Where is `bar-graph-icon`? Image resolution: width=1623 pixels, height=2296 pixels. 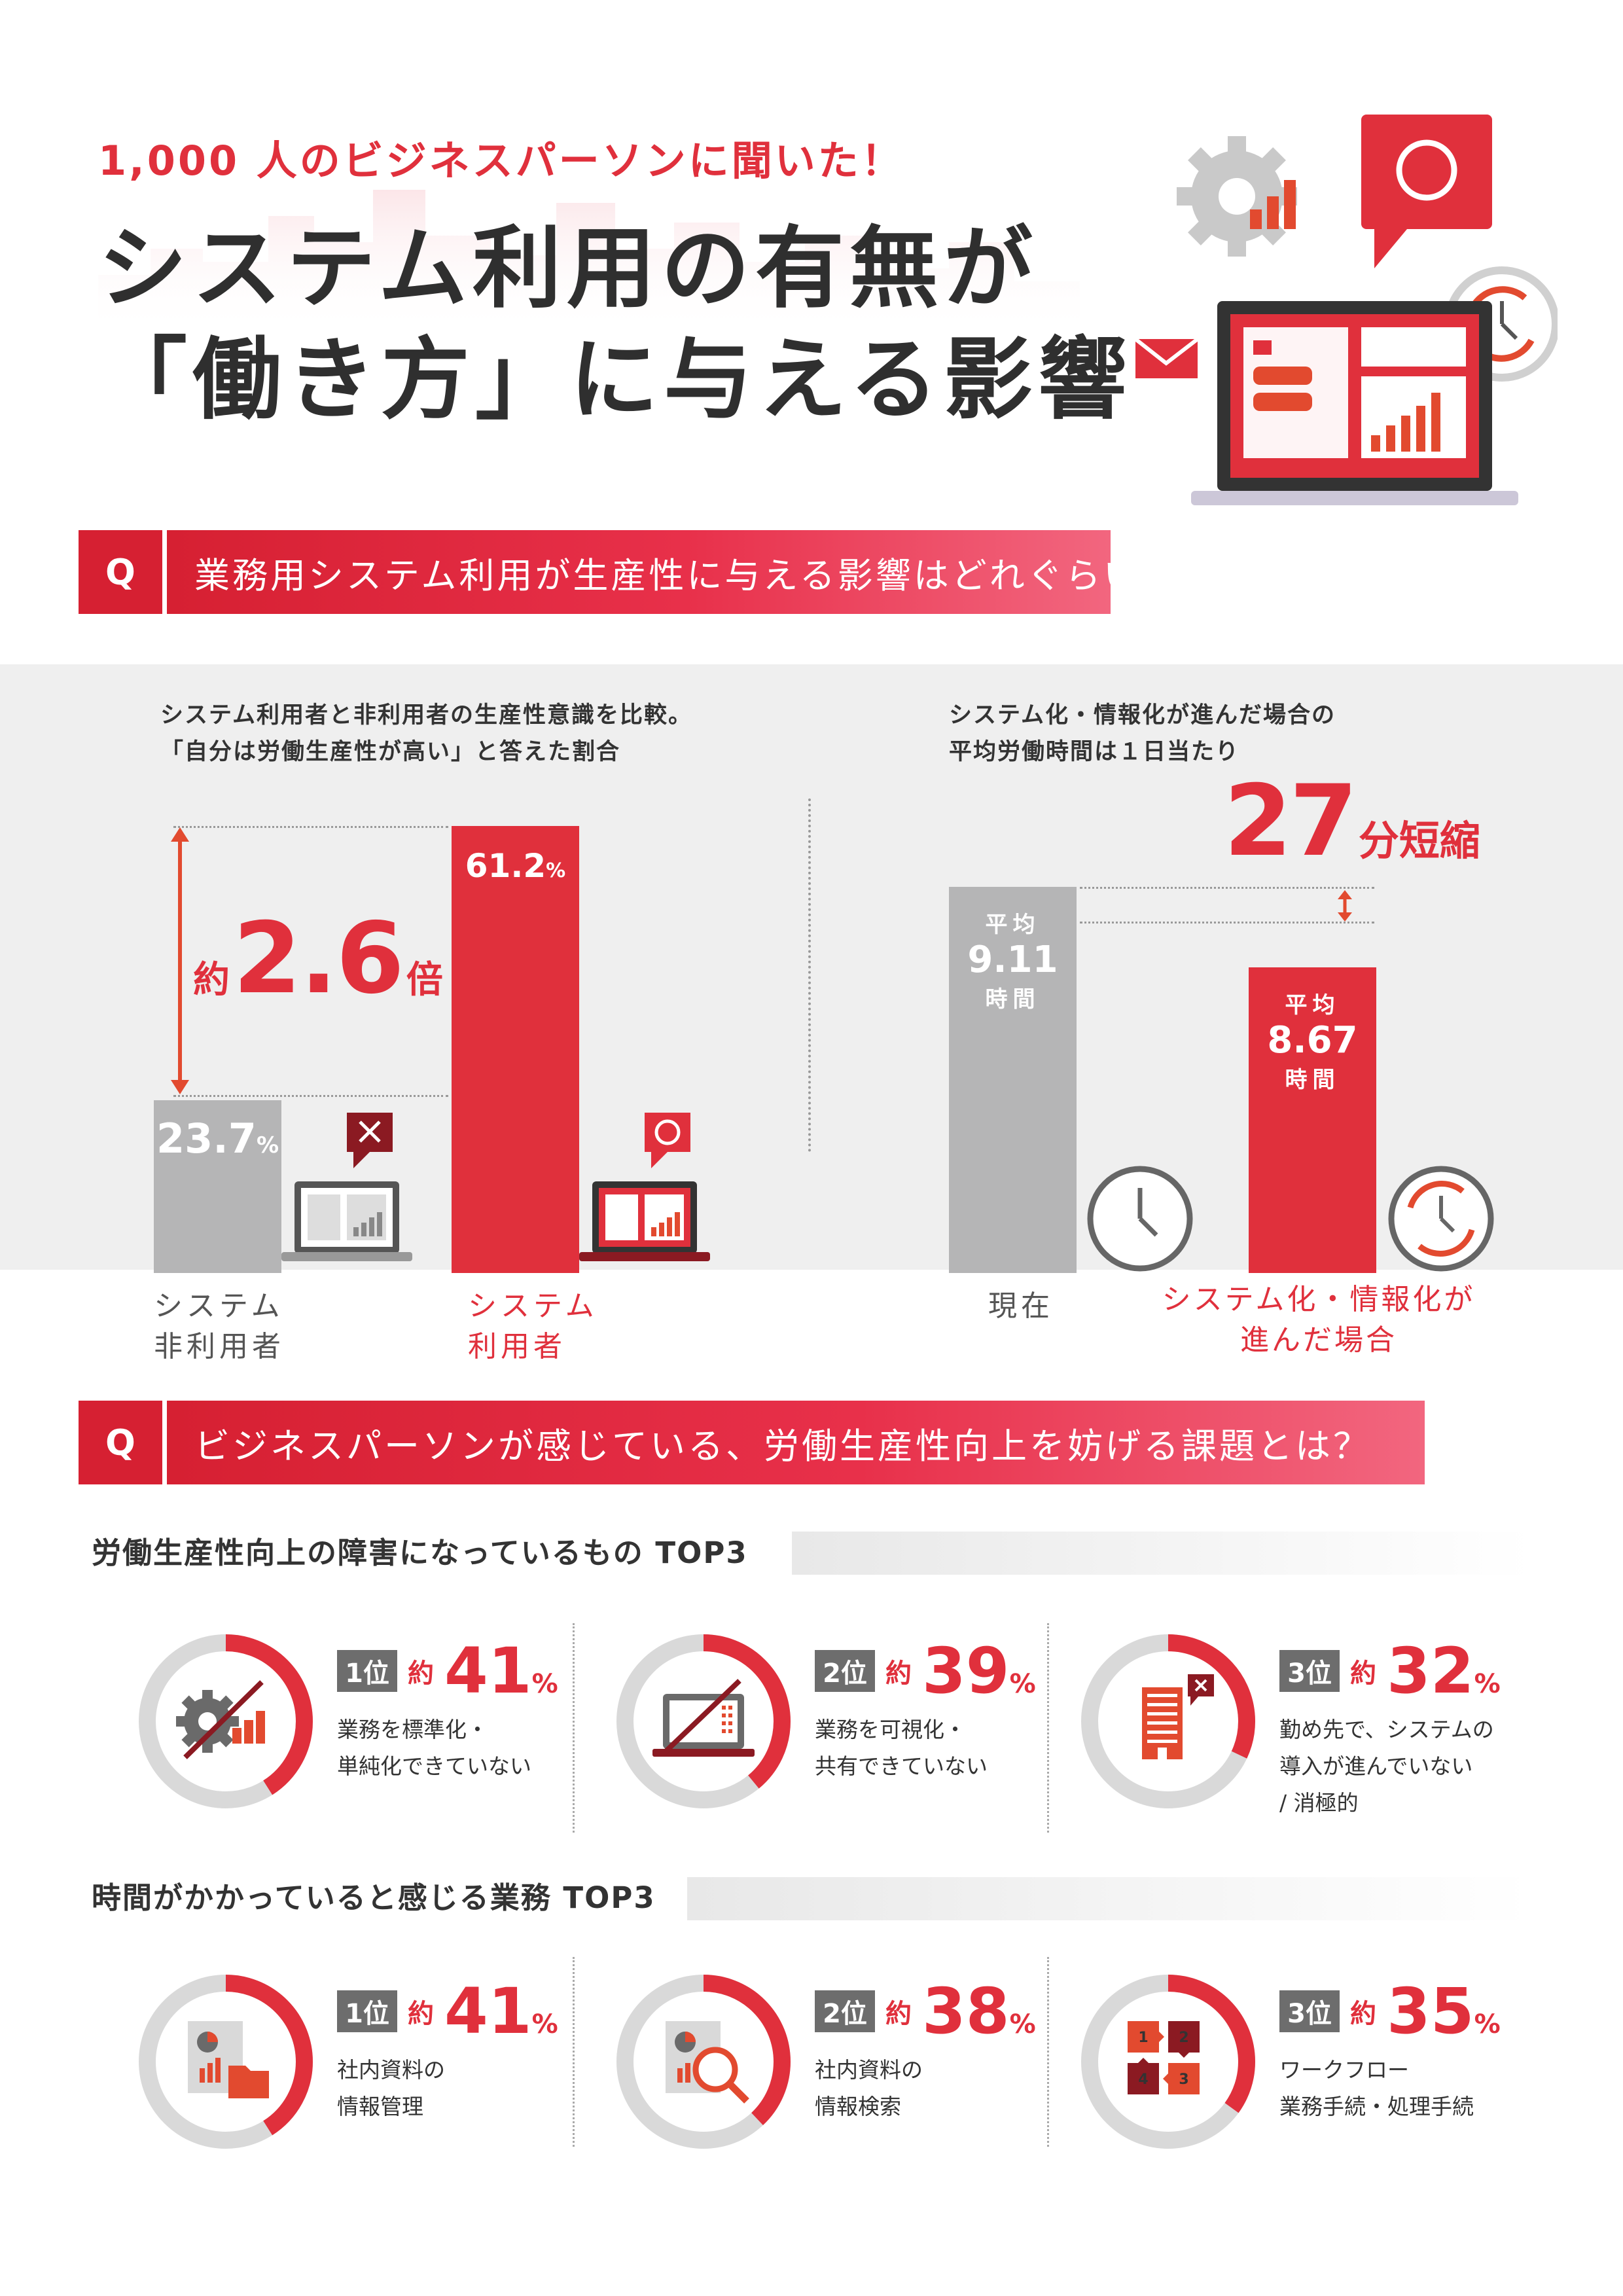
bar-graph-icon is located at coordinates (1273, 204).